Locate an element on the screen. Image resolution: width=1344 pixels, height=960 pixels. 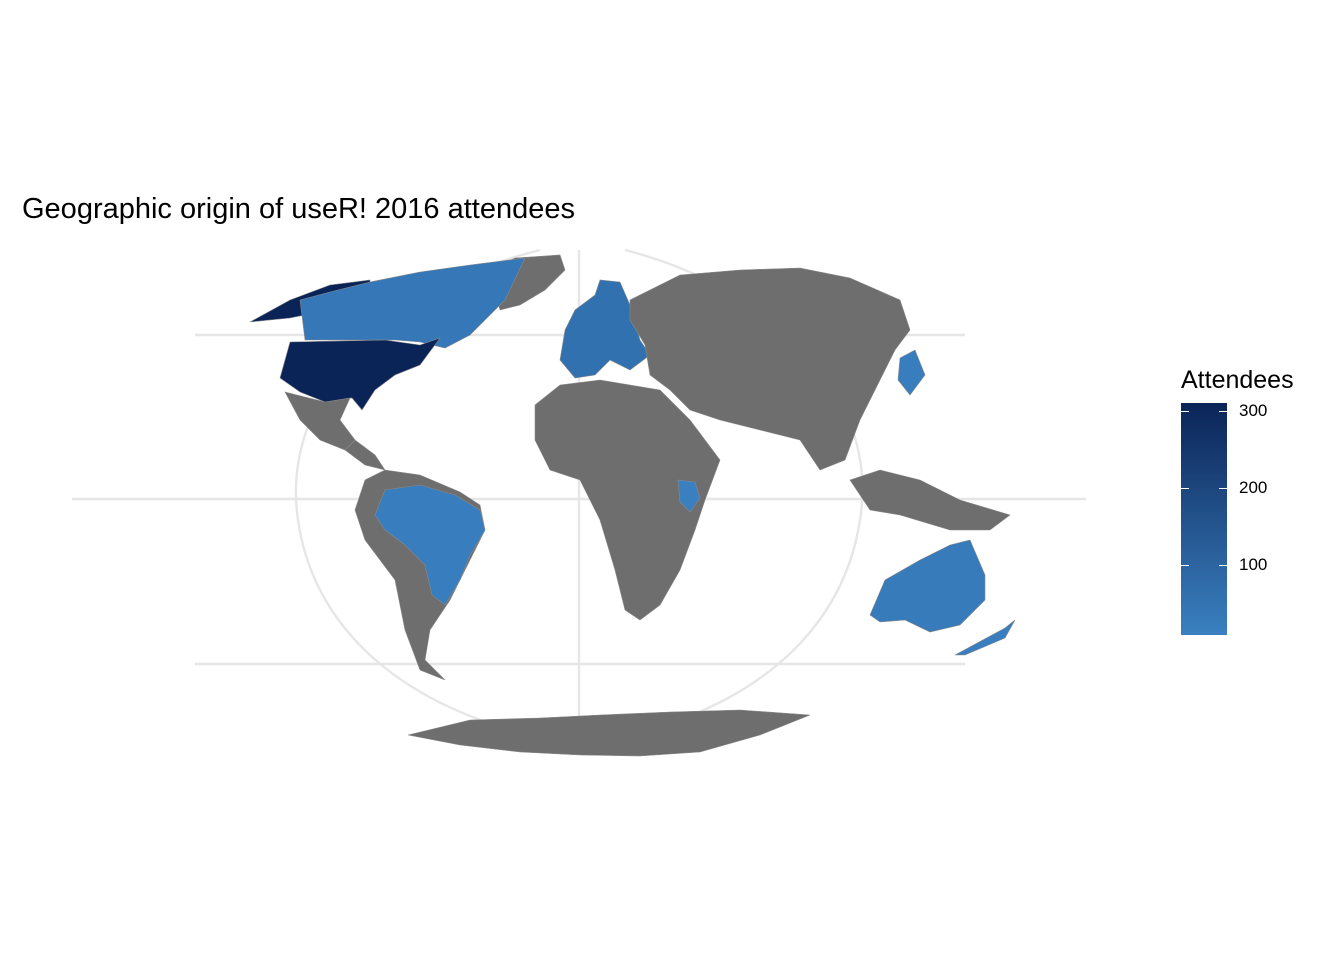
region-brazil is located at coordinates (430, 545).